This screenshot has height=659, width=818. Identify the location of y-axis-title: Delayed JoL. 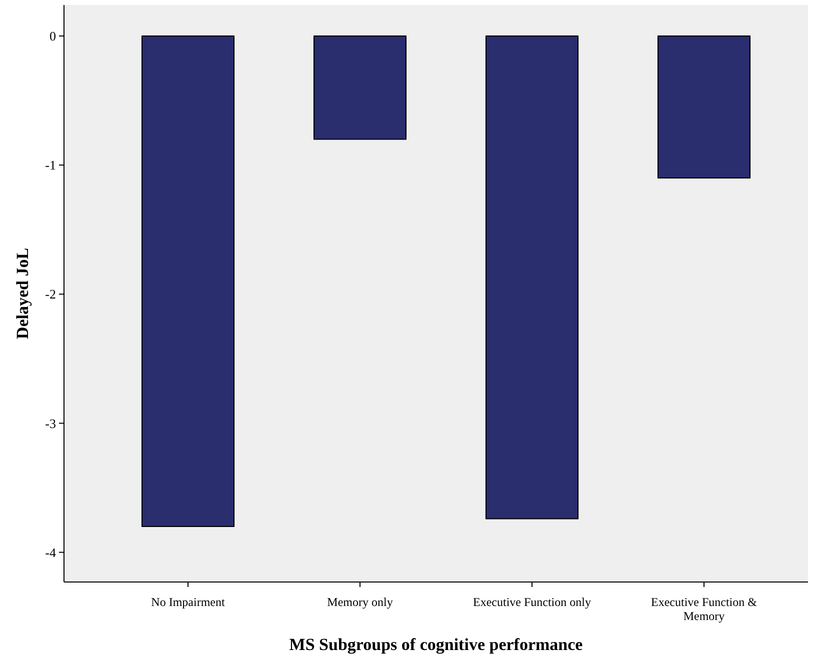
(22, 294).